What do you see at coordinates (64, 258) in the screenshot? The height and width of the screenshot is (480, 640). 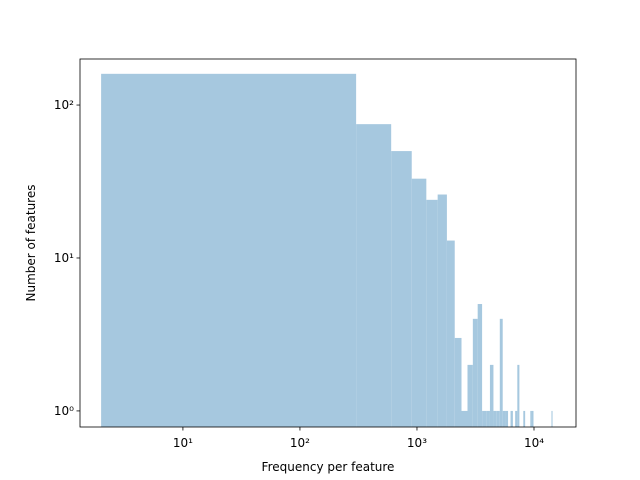 I see `y-tick-label: 10¹` at bounding box center [64, 258].